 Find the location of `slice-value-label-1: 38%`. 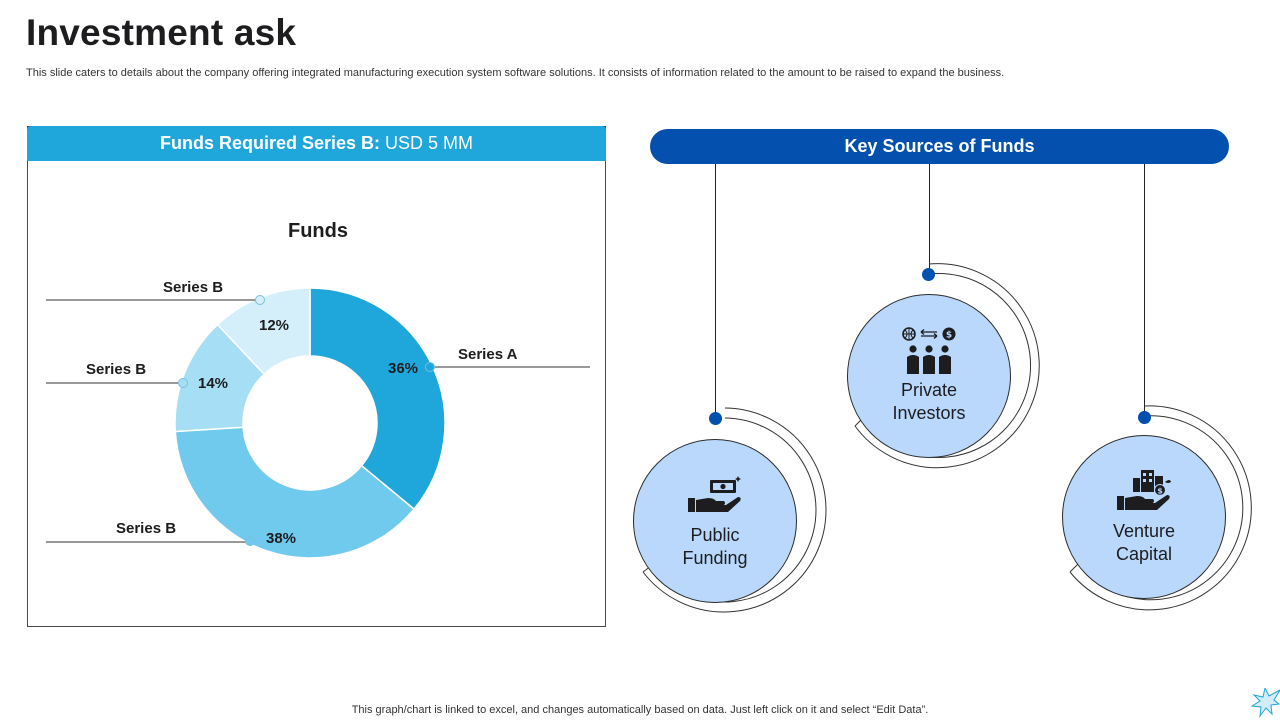

slice-value-label-1: 38% is located at coordinates (281, 538).